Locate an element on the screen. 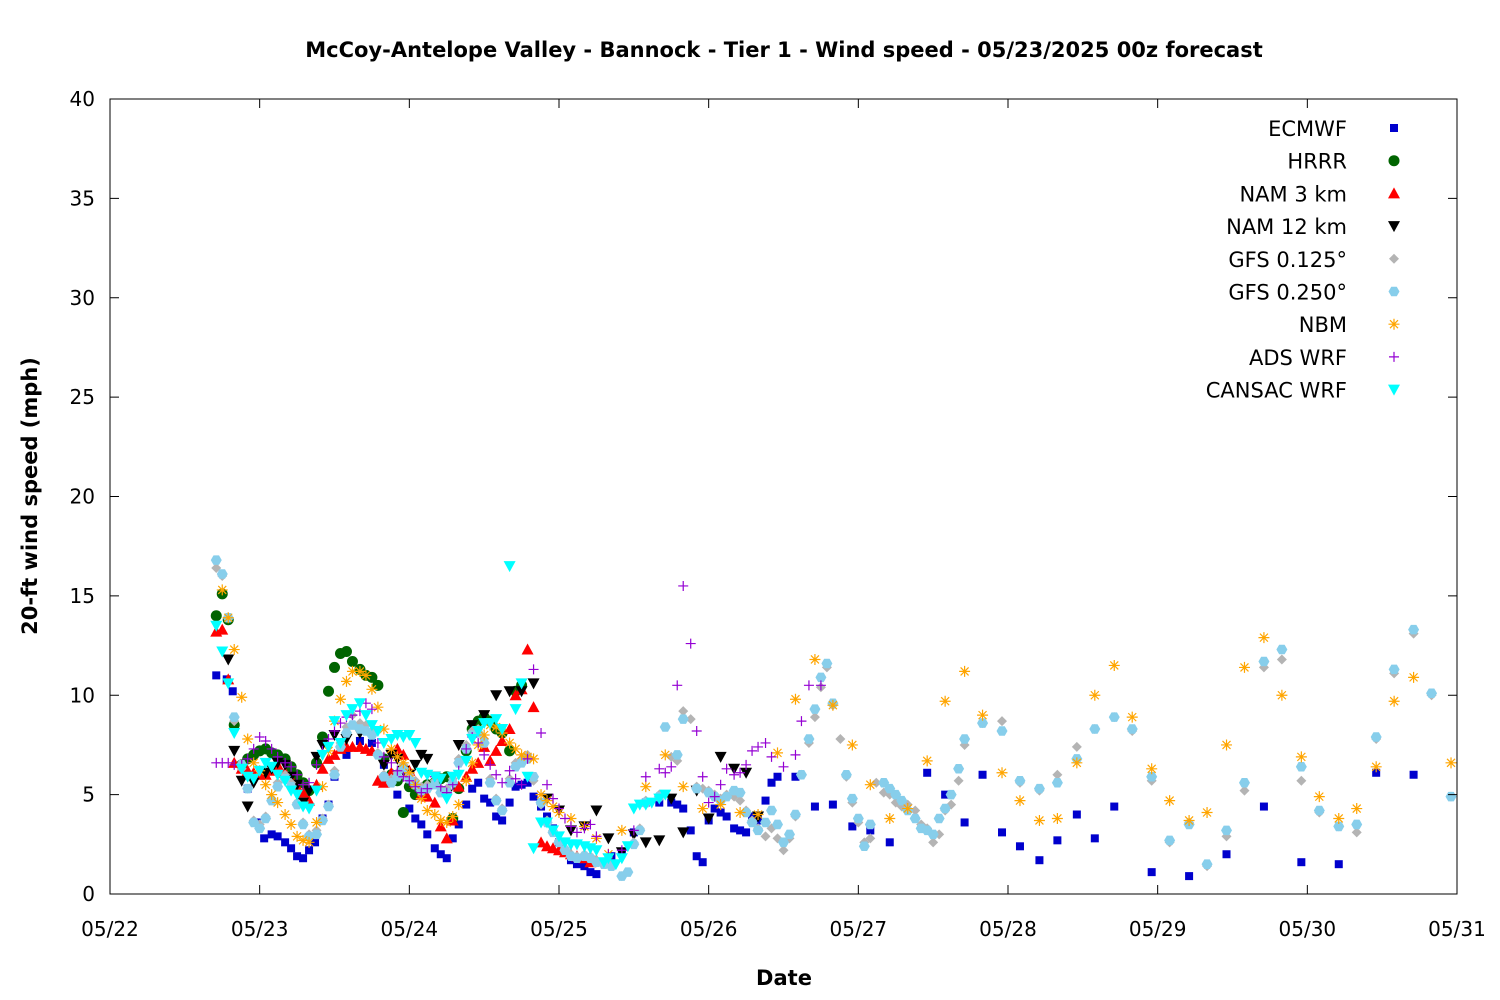 This screenshot has width=1500, height=1000. legend-marker-nam-12-km is located at coordinates (1394, 227).